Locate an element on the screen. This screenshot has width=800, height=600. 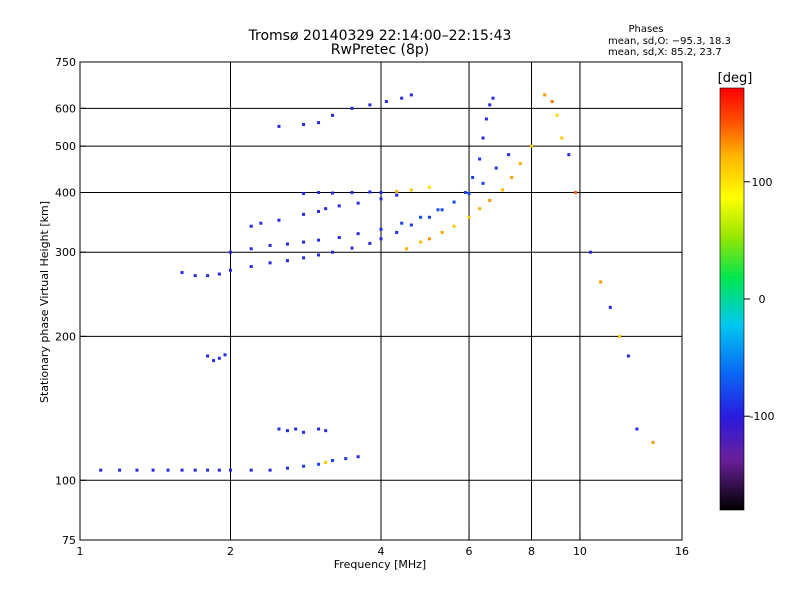
x-tick-label-6: 6 is located at coordinates (469, 551).